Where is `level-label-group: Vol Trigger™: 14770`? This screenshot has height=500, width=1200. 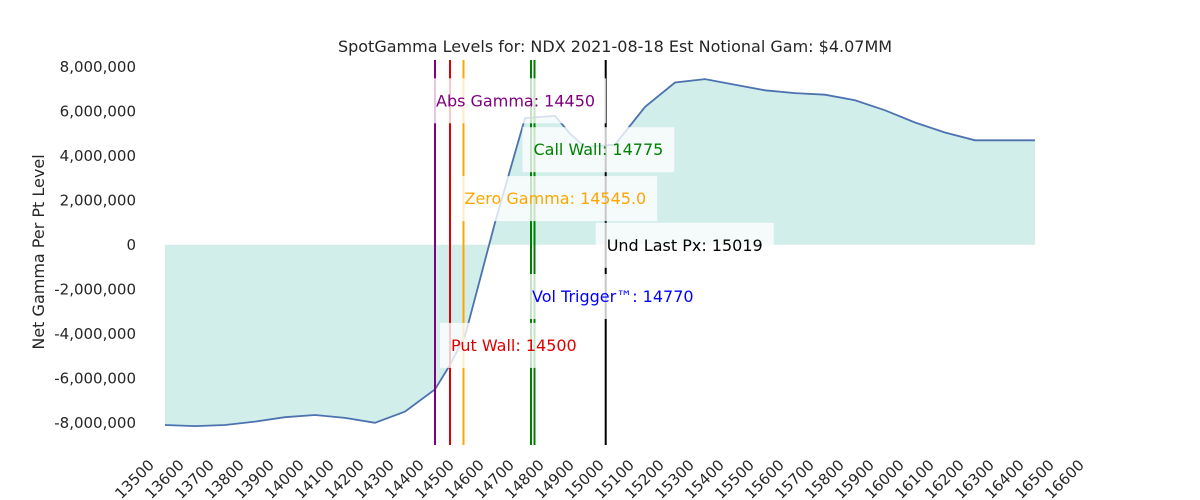
level-label-group: Vol Trigger™: 14770 is located at coordinates (613, 296).